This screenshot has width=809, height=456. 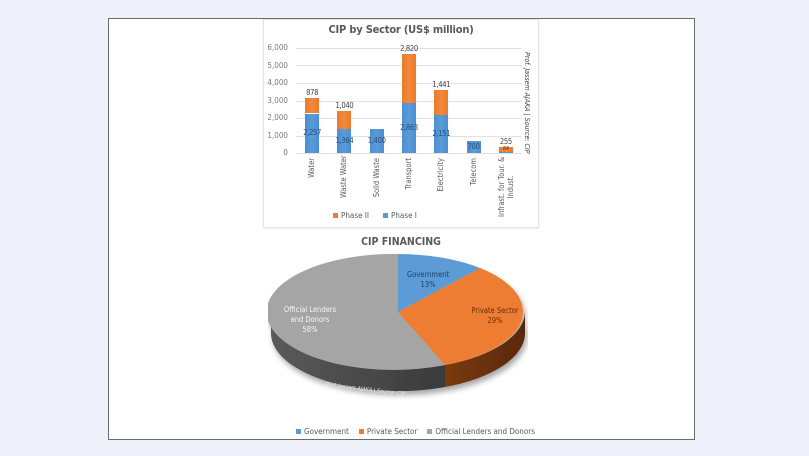 I want to click on data-label-phase2: 878, so click(x=312, y=93).